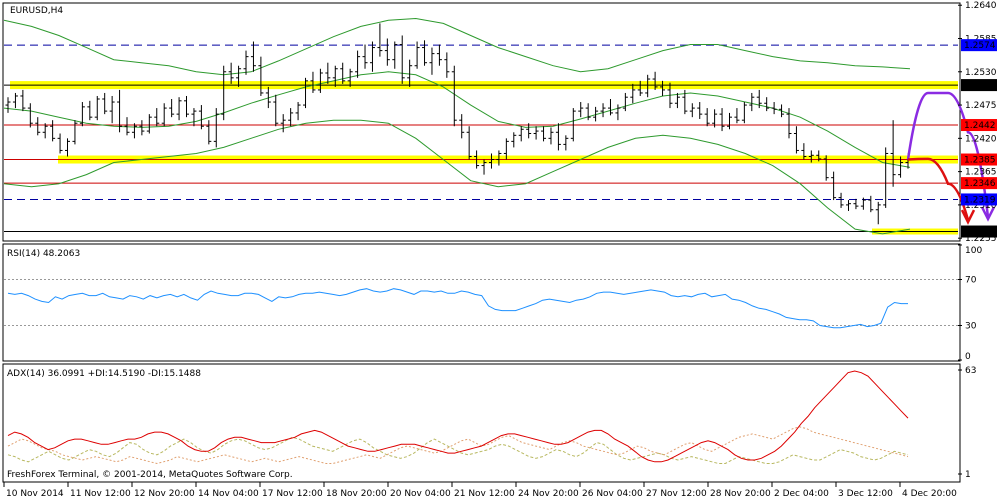  I want to click on level-badge-label-3: 1.2385, so click(980, 161).